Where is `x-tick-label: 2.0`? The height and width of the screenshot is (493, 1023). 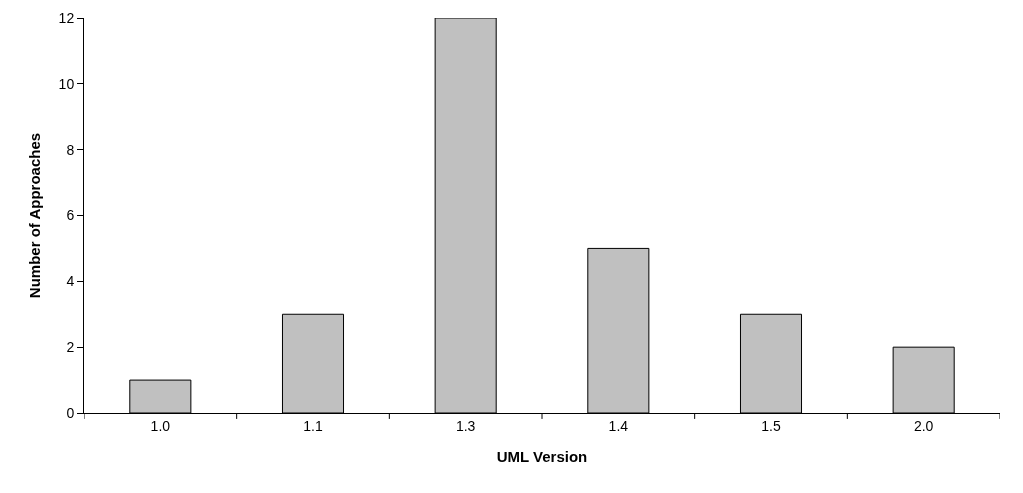 x-tick-label: 2.0 is located at coordinates (923, 425).